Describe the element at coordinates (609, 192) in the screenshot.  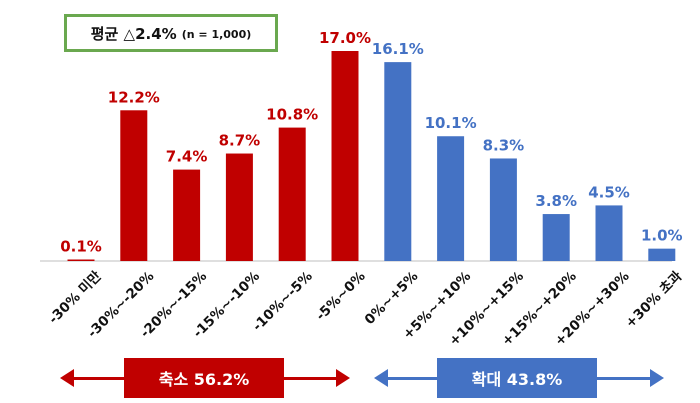
I see `bar-value-label: 4.5%` at that location.